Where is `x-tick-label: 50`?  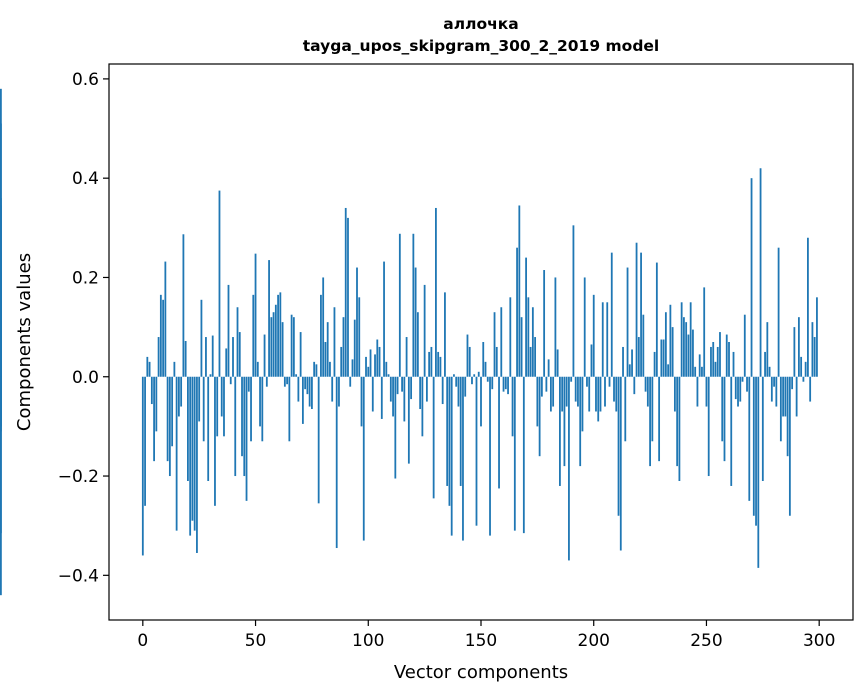 x-tick-label: 50 is located at coordinates (256, 641).